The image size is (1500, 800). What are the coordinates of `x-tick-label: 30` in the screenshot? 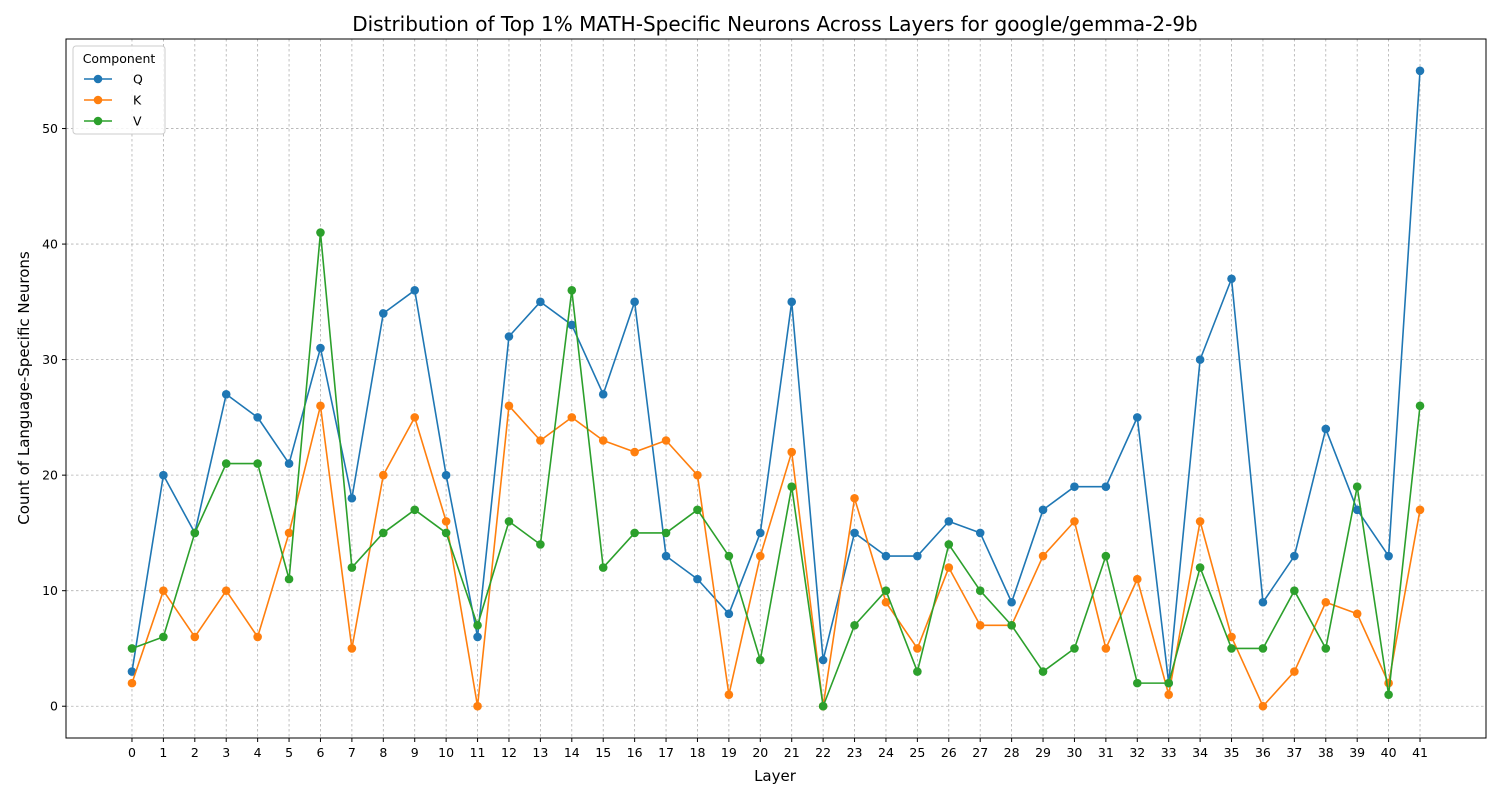 It's located at (1074, 752).